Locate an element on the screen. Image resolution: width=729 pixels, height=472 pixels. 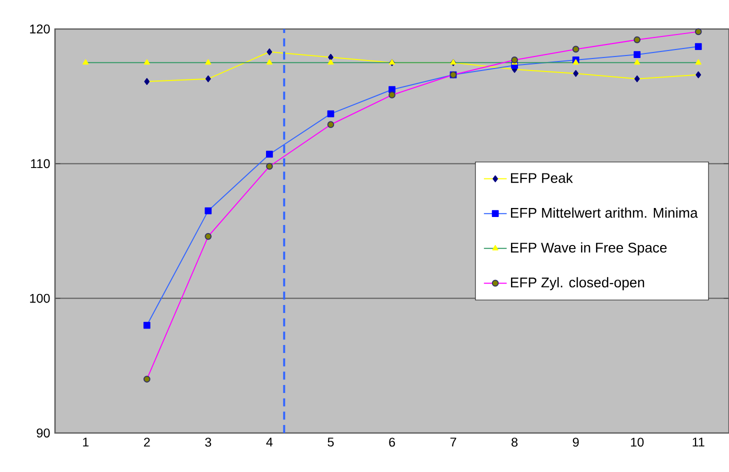
y-tick-label: 120 is located at coordinates (40, 29).